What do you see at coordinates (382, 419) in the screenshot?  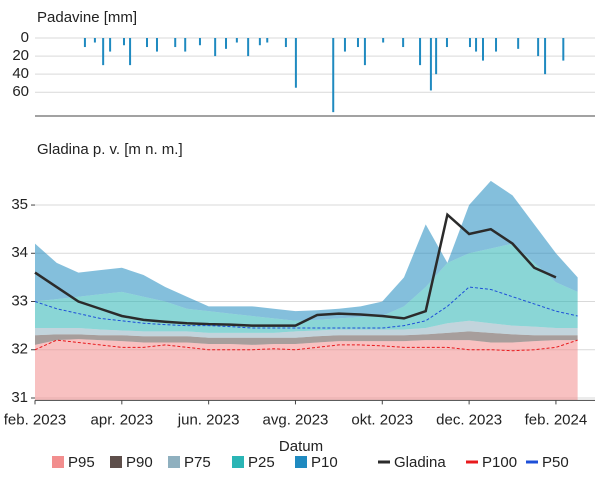 I see `x-tick-label: okt. 2023` at bounding box center [382, 419].